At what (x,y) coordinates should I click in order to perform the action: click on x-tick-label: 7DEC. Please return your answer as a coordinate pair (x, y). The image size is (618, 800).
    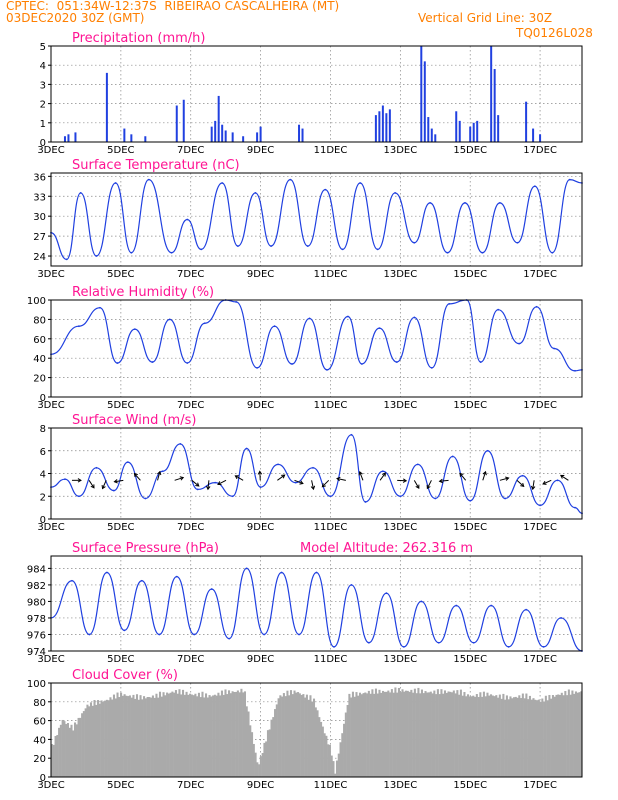
    Looking at the image, I should click on (190, 274).